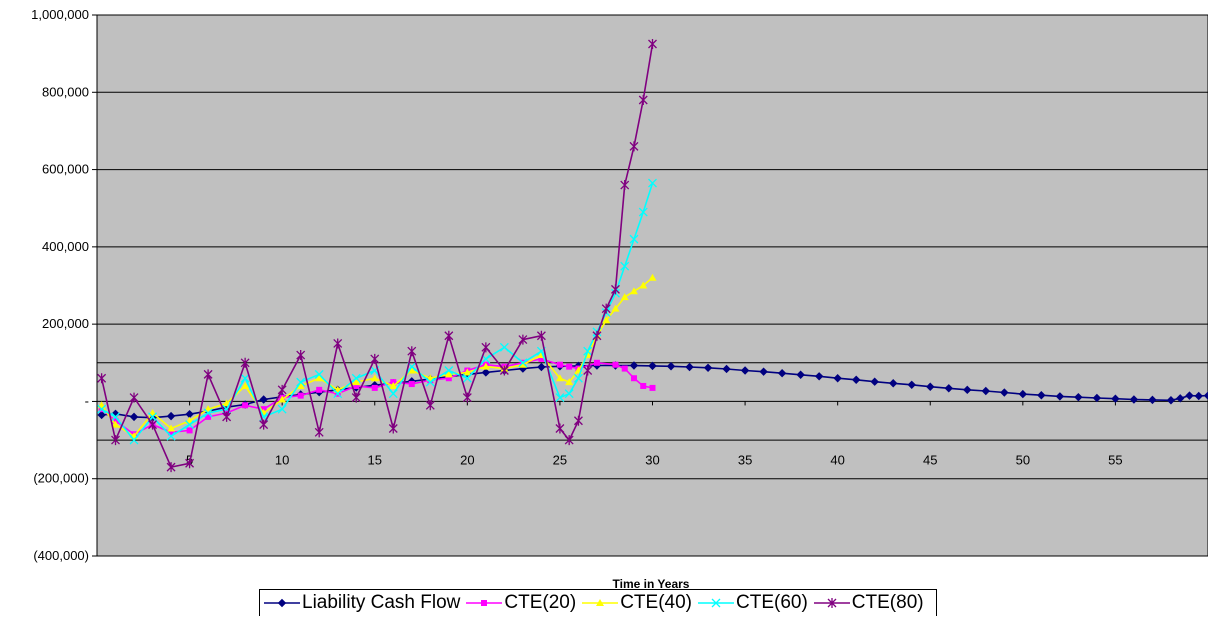 The width and height of the screenshot is (1208, 617). I want to click on legend-label: CTE(20), so click(540, 602).